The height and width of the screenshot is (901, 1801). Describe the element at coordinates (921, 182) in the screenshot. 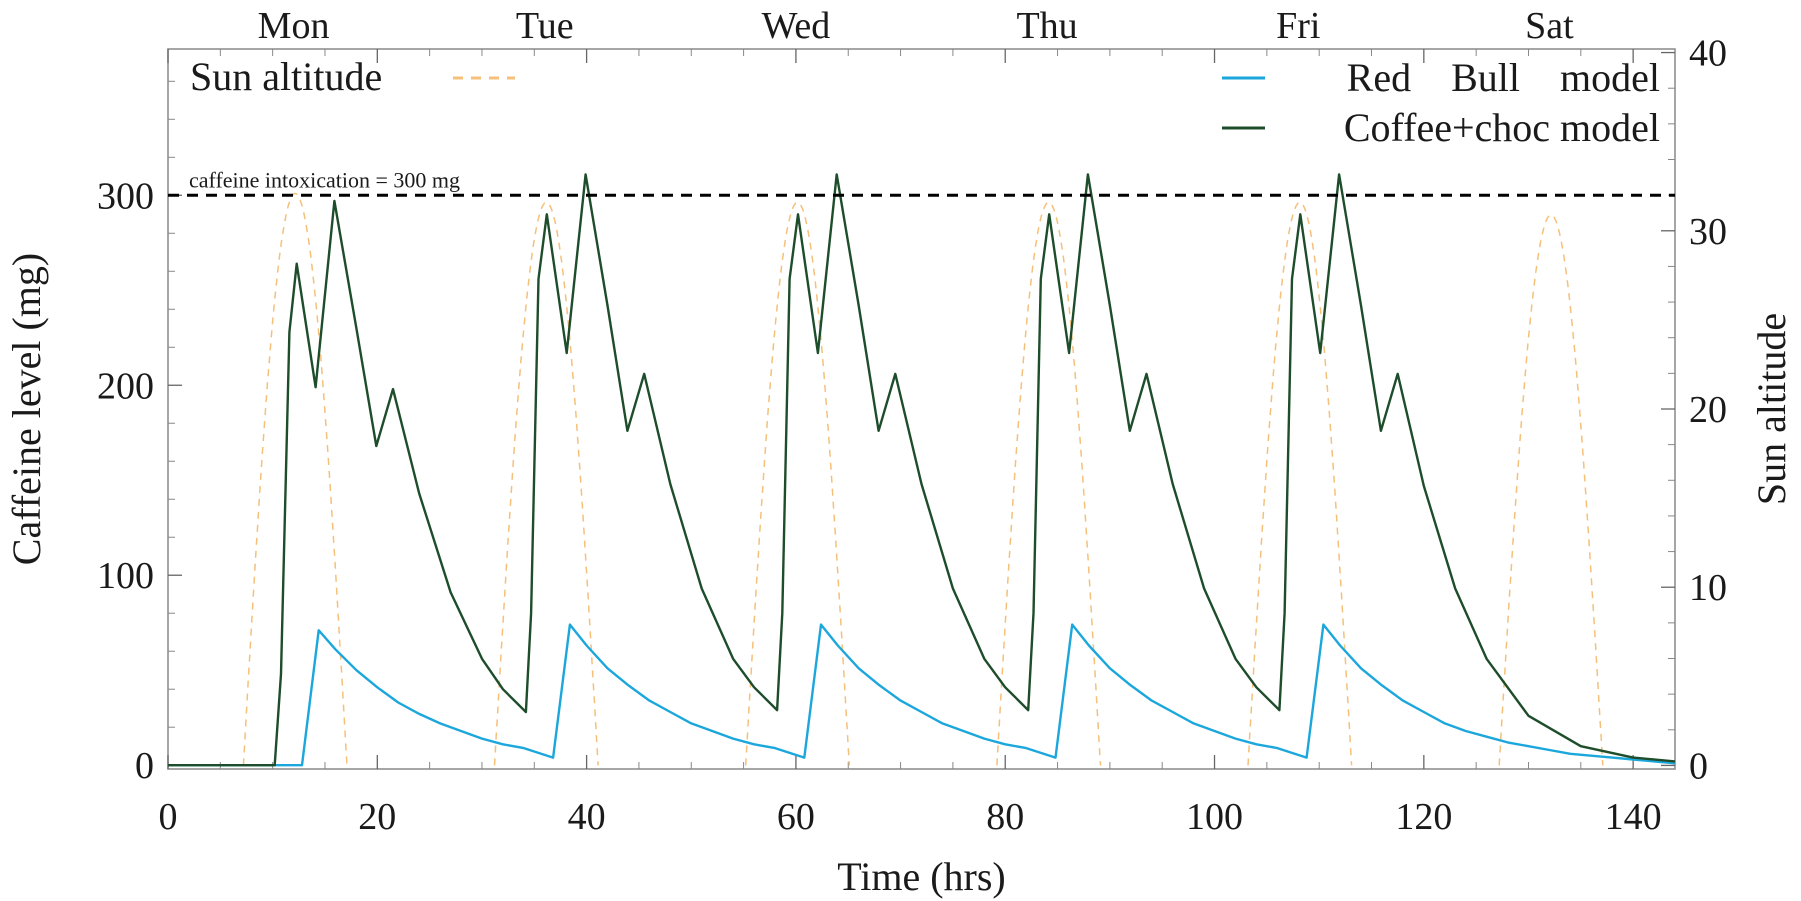

I see `intoxication-threshold: caffeine intoxication = 300 mg` at that location.